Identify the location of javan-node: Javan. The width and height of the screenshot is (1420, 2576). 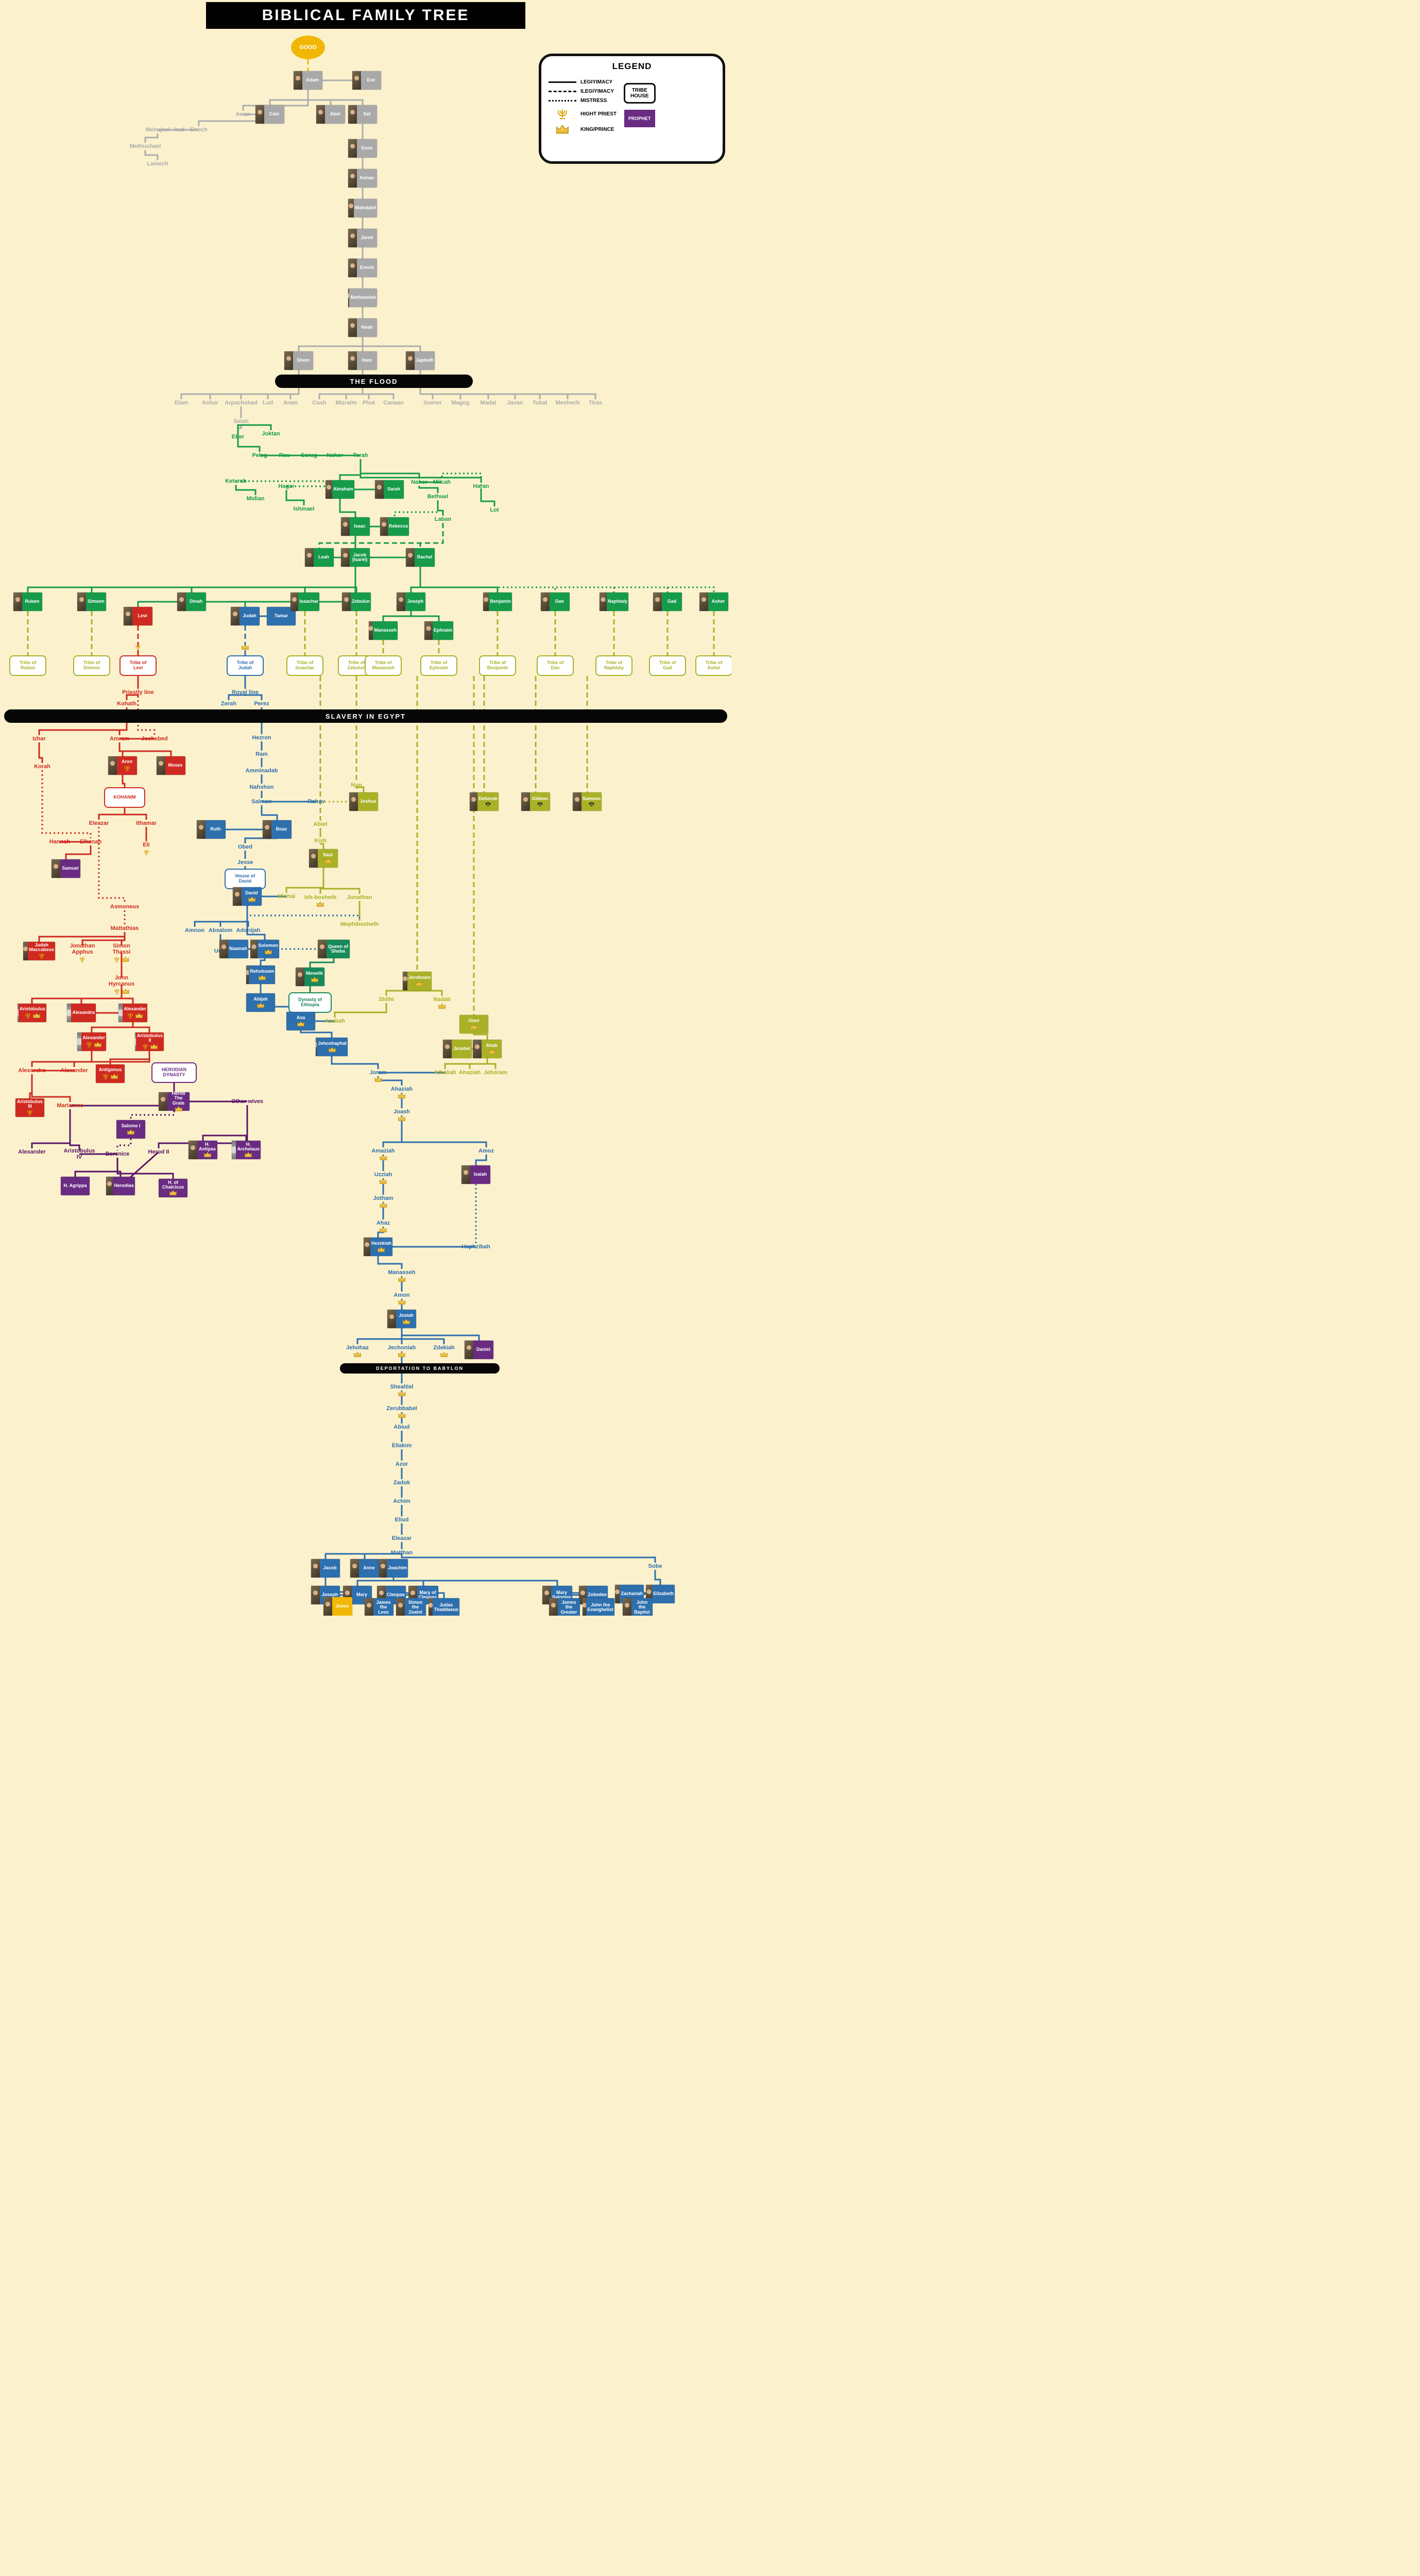
(515, 403).